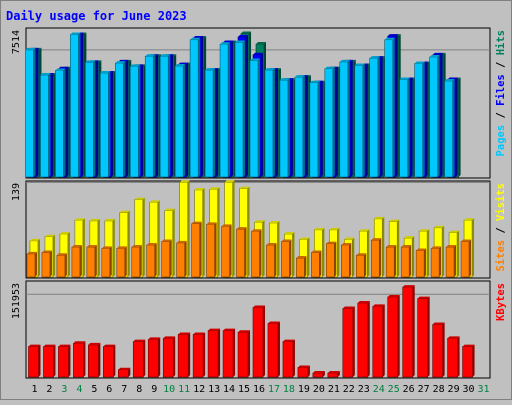 This screenshot has width=512, height=405. I want to click on bar-sites-day-20-top, so click(316, 251).